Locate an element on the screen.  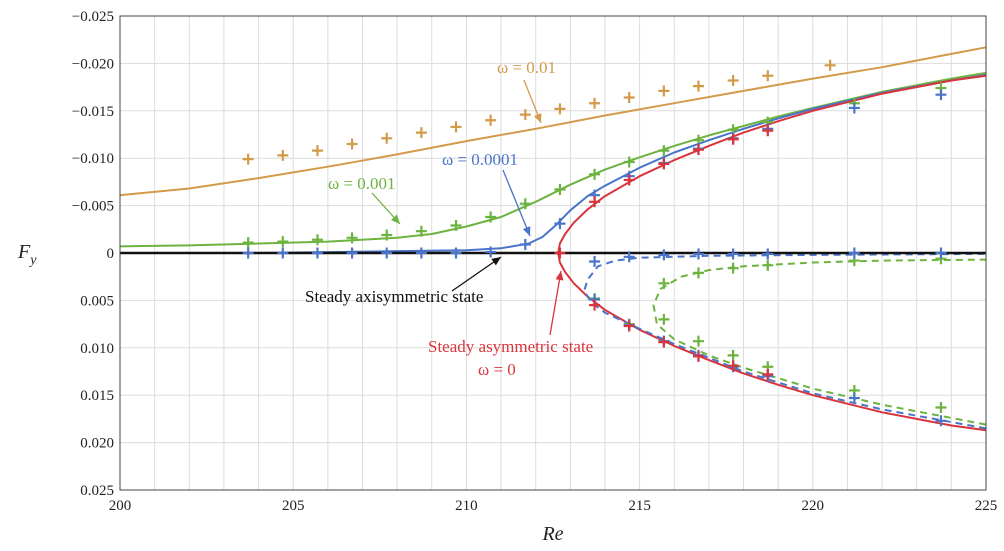
y-tick-label: 0.015 is located at coordinates (97, 396).